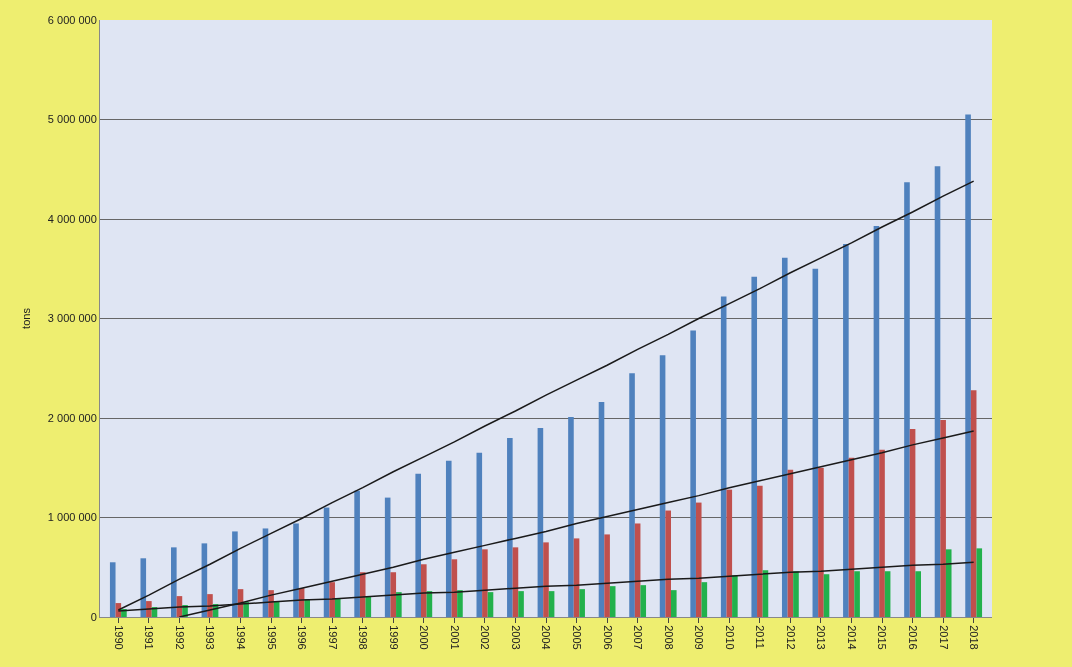  What do you see at coordinates (668, 637) in the screenshot?
I see `x-tick-label: 2008` at bounding box center [668, 637].